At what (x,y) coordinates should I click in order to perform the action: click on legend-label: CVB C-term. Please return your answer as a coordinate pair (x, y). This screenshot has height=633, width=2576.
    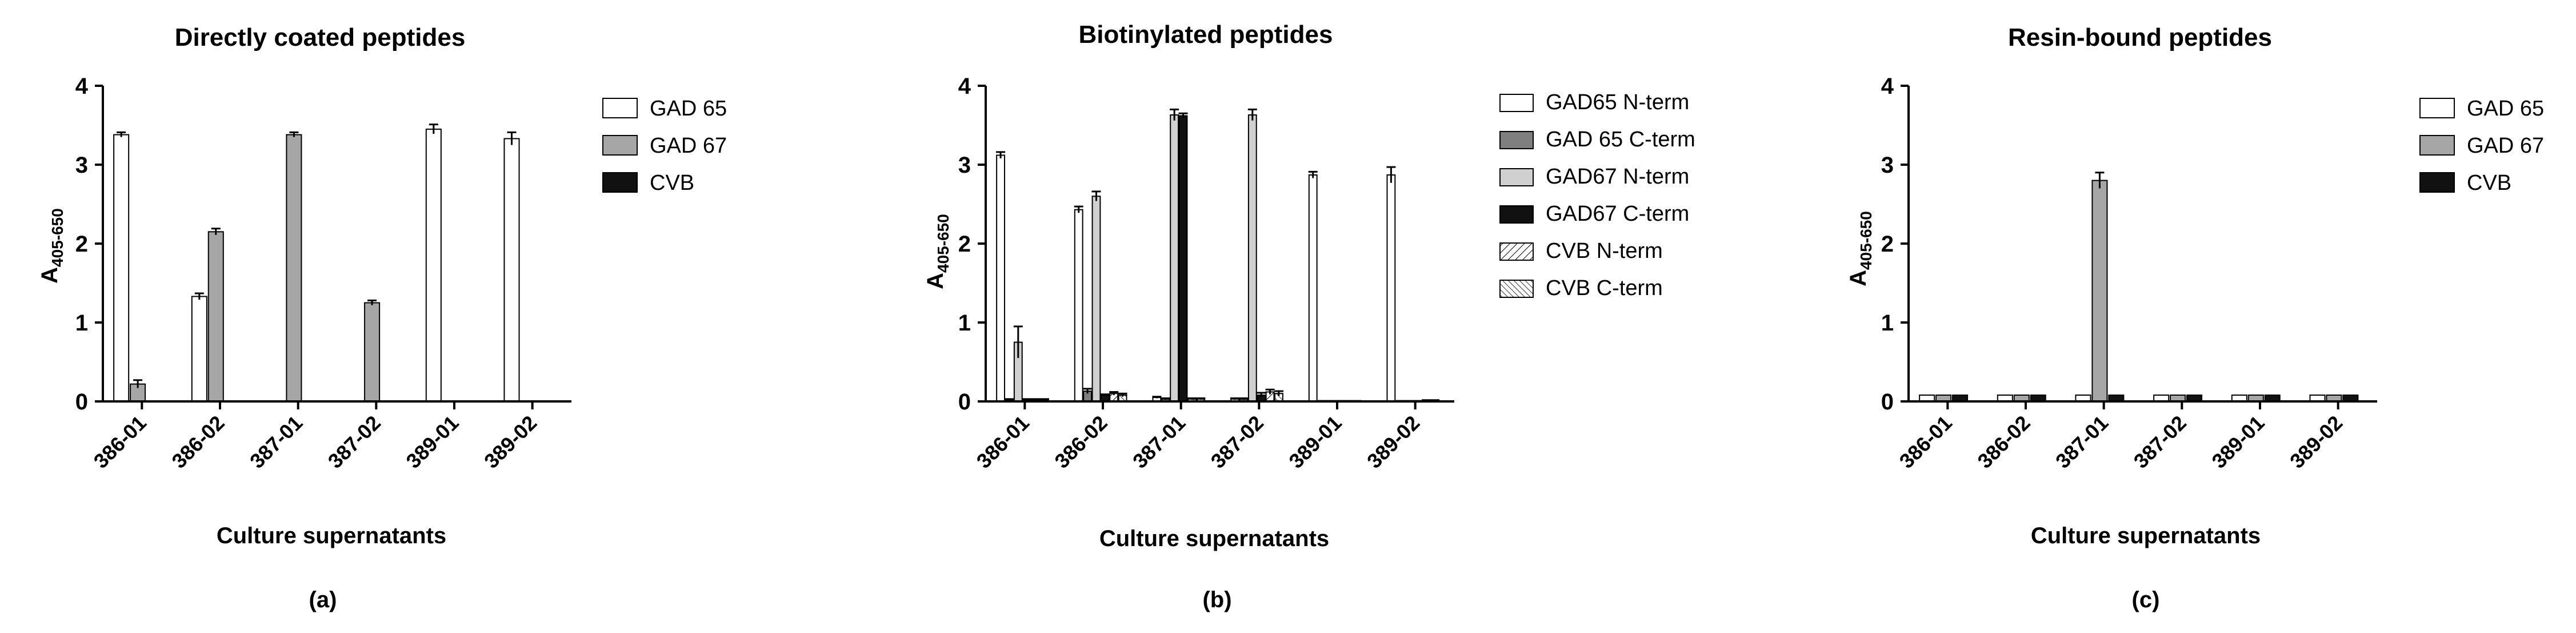
    Looking at the image, I should click on (1604, 288).